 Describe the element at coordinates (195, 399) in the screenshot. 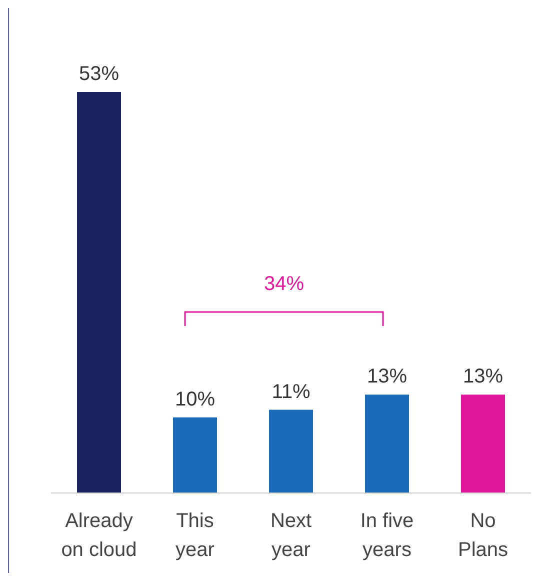

I see `data-label: 10%` at that location.